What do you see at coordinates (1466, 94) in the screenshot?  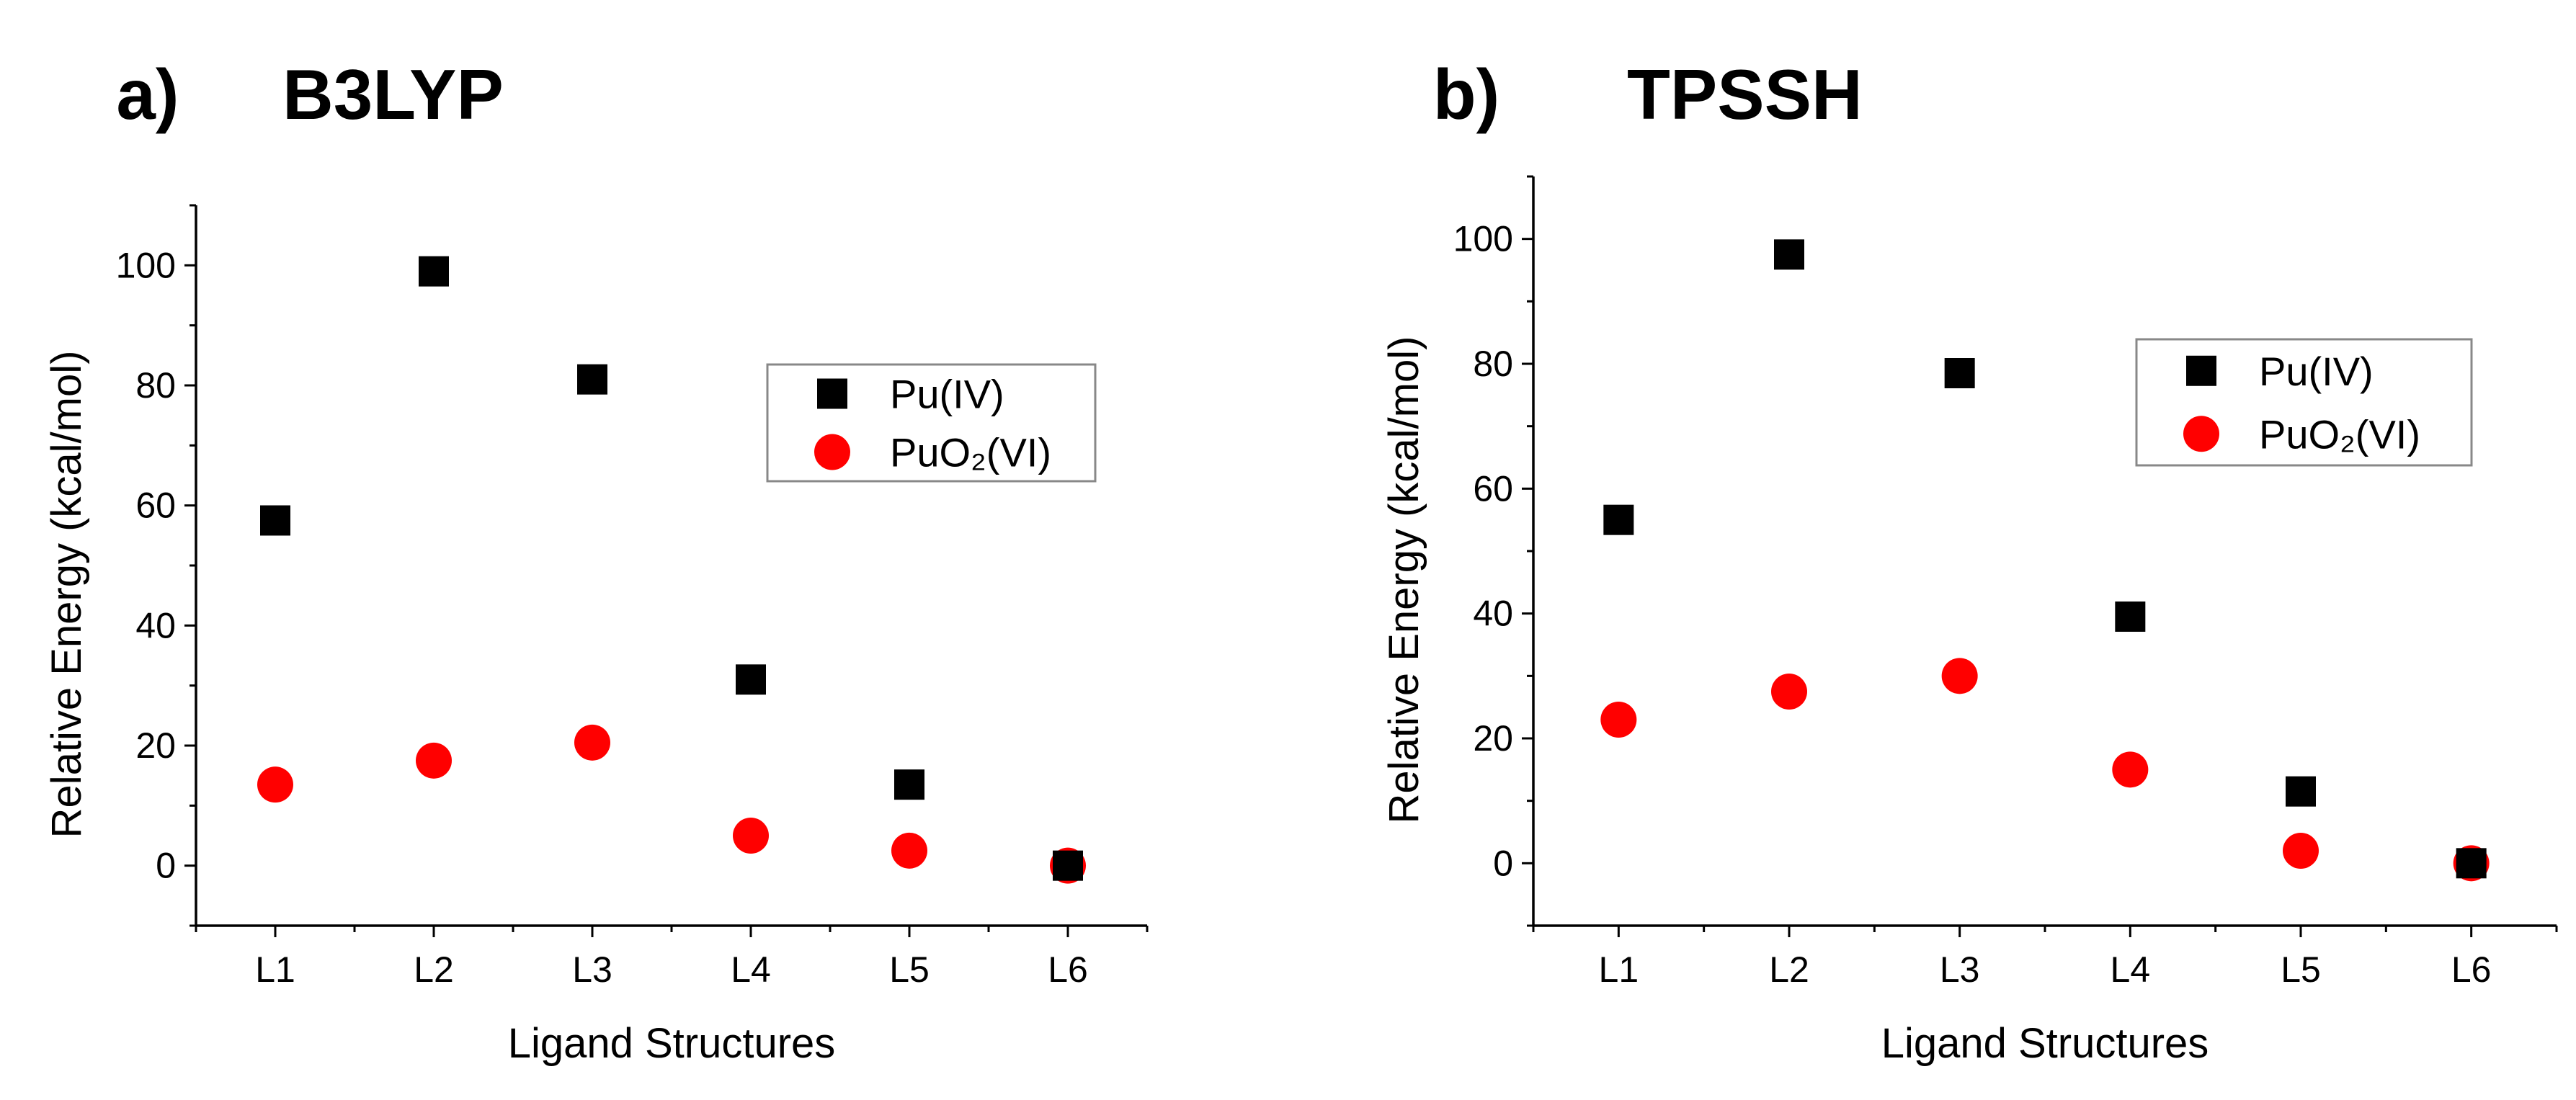 I see `panel-label: b)` at bounding box center [1466, 94].